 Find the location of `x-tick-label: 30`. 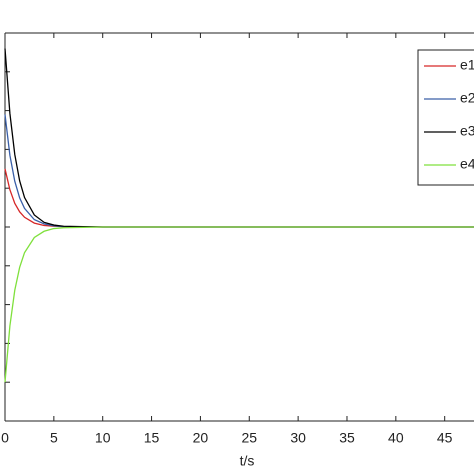

x-tick-label: 30 is located at coordinates (298, 438).